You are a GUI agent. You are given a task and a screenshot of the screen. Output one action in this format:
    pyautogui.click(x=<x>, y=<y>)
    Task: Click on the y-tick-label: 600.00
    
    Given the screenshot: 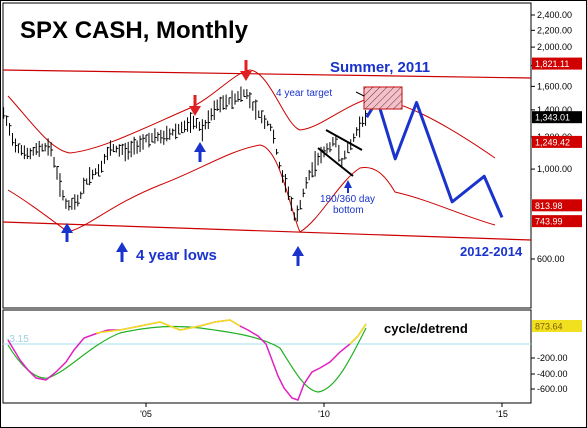 What is the action you would take?
    pyautogui.click(x=551, y=259)
    